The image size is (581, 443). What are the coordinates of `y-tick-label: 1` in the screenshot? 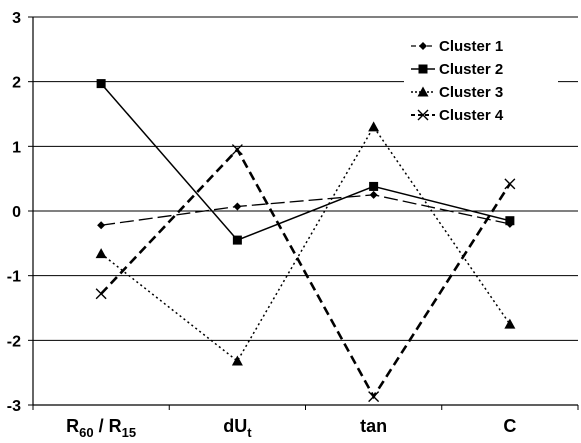 It's located at (16, 147).